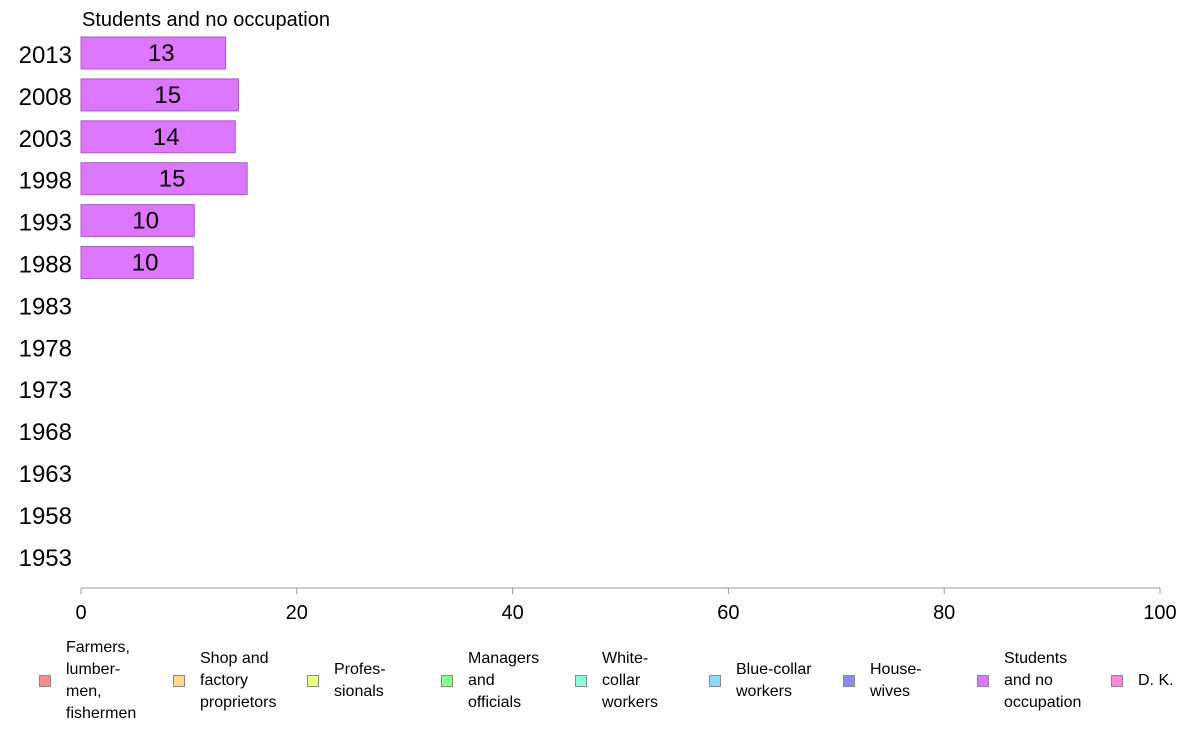 The height and width of the screenshot is (736, 1188). Describe the element at coordinates (297, 613) in the screenshot. I see `x-tick-label-20: 20` at that location.